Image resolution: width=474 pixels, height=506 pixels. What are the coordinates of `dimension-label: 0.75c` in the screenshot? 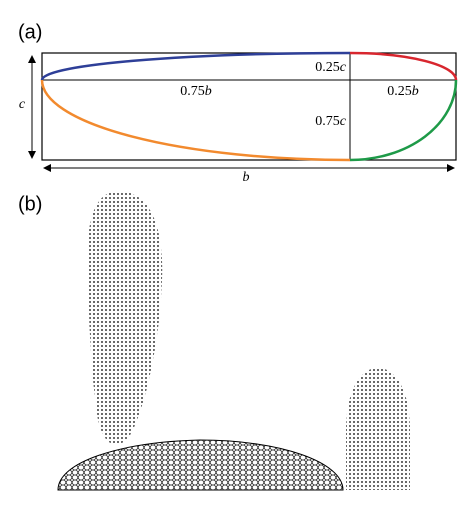 It's located at (331, 121).